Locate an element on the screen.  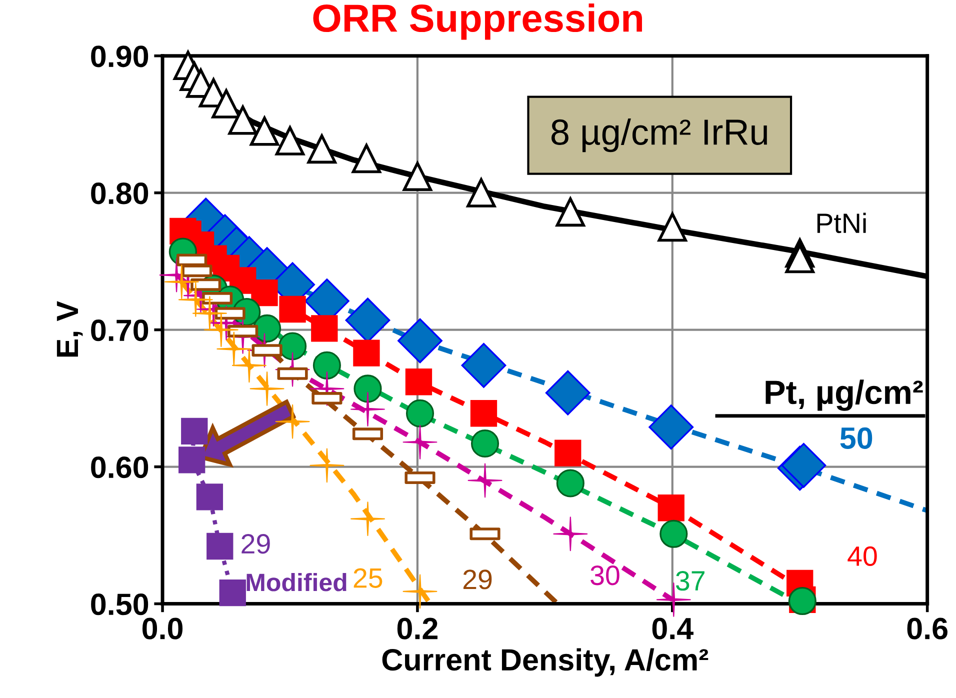
x-tick-label: 0.2 is located at coordinates (417, 629).